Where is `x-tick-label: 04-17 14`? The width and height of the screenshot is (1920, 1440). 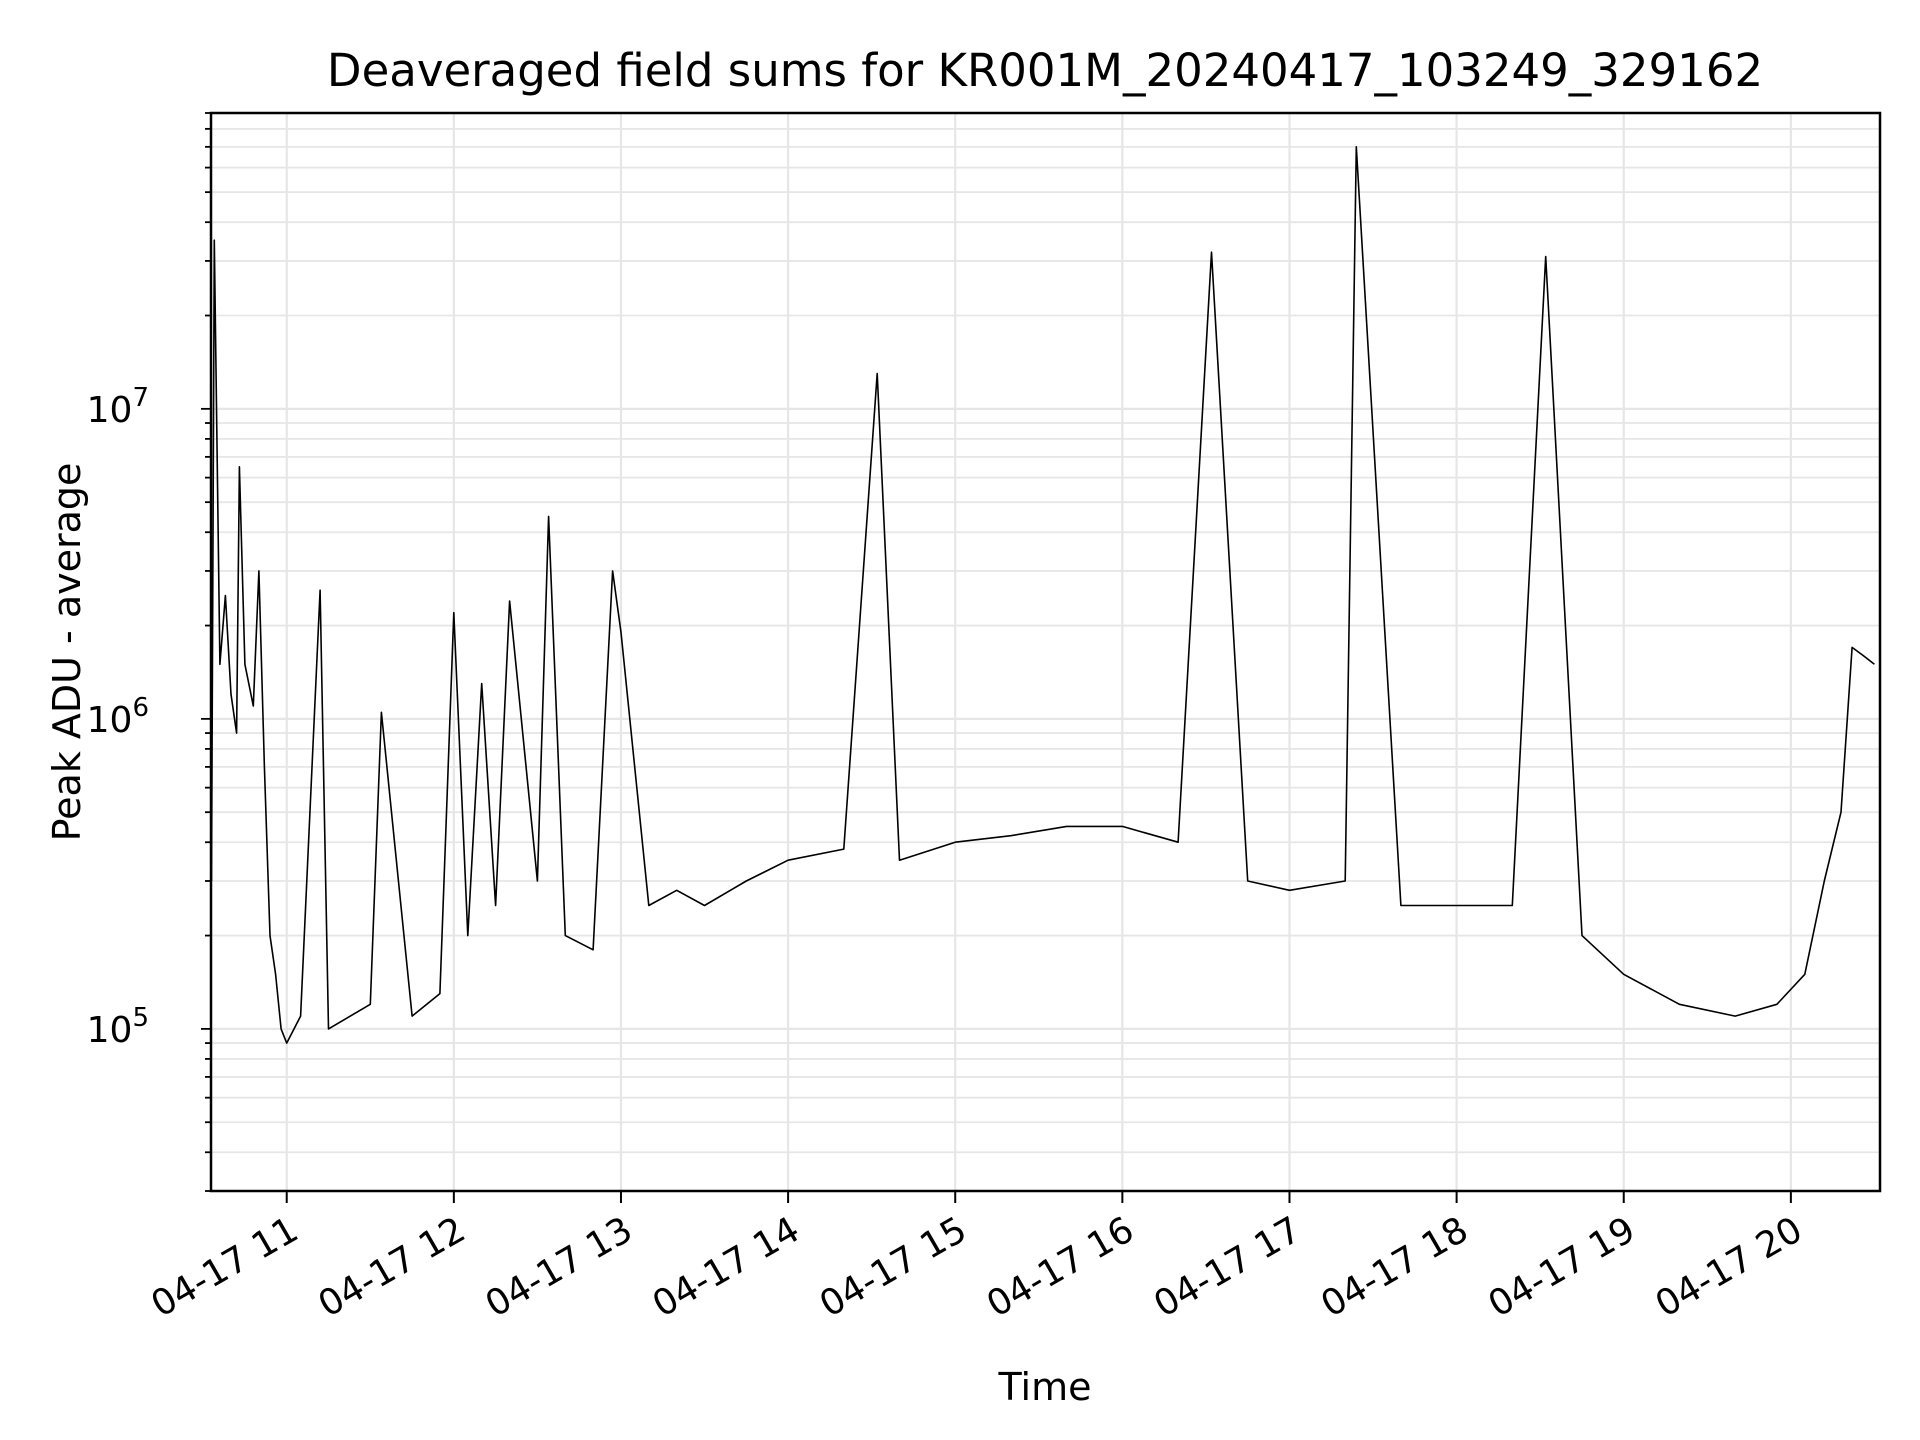 x-tick-label: 04-17 14 is located at coordinates (726, 1267).